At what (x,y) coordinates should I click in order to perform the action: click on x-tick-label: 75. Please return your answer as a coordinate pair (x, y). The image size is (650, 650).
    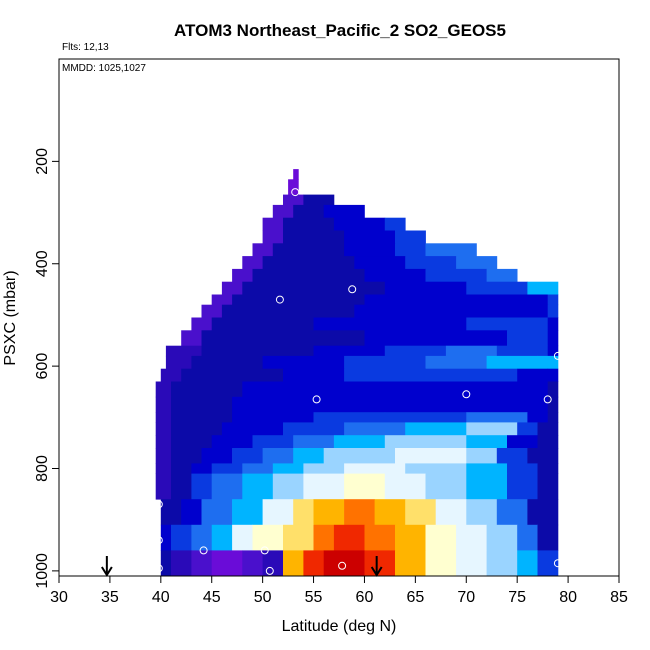
    Looking at the image, I should click on (517, 597).